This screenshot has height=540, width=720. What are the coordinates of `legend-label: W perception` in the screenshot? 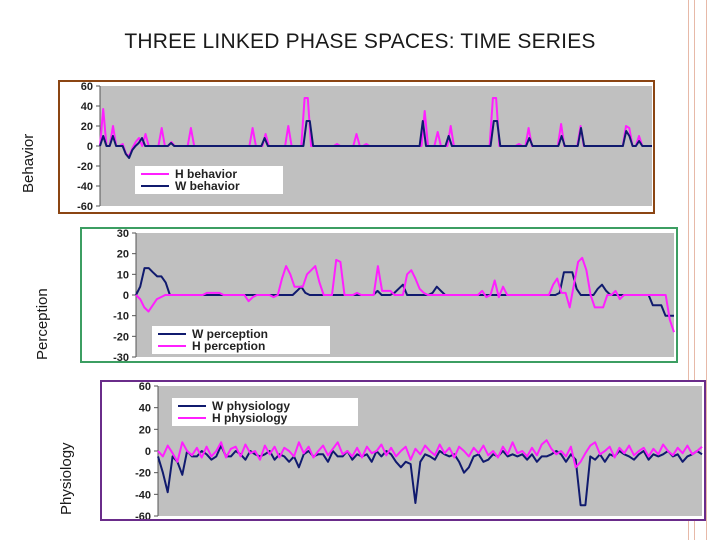 It's located at (230, 334).